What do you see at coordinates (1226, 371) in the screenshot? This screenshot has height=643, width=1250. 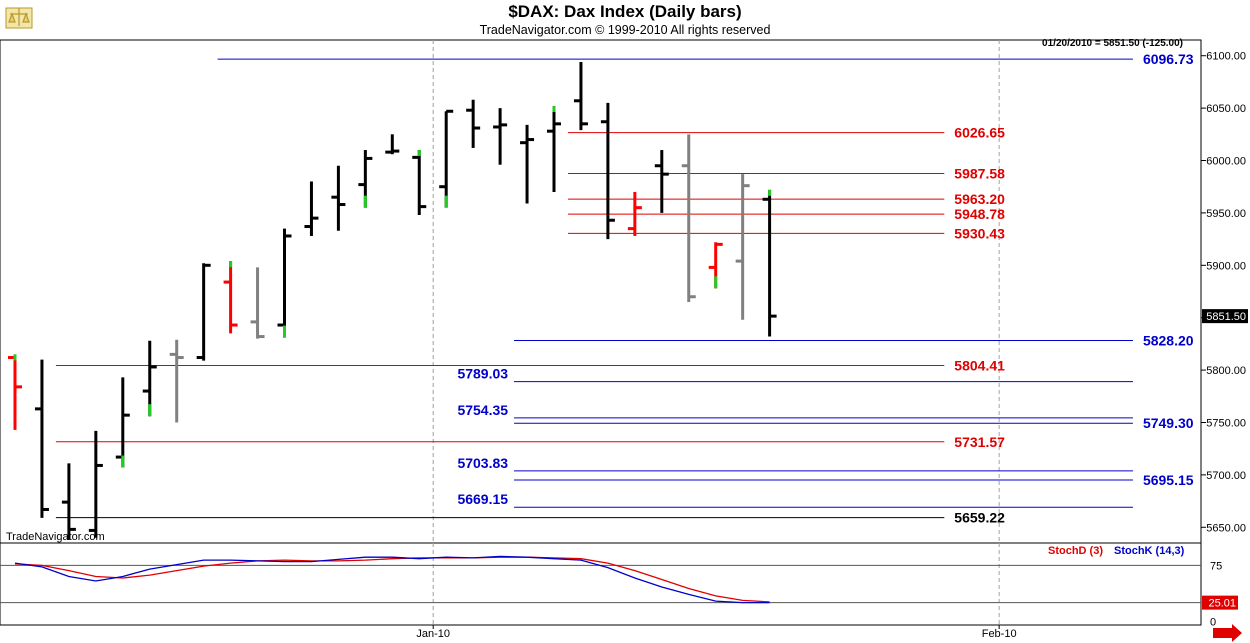 I see `y-tick-label: 5800.00` at bounding box center [1226, 371].